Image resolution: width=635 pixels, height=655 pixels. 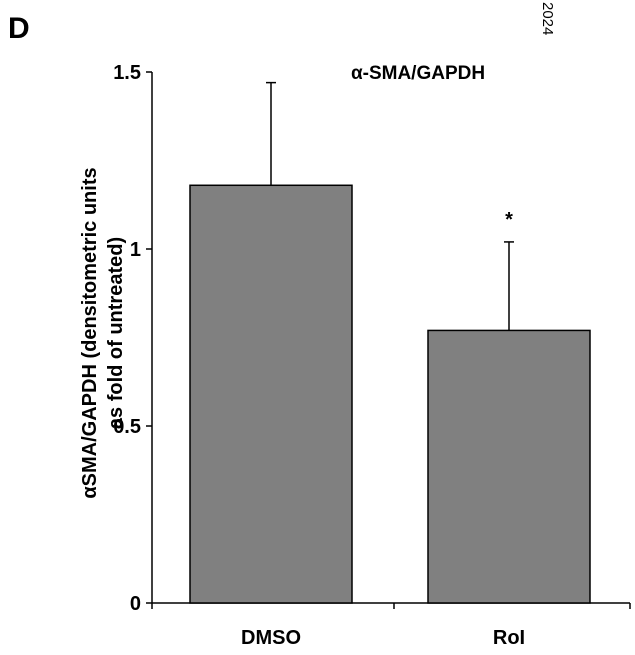 I want to click on bar-roi, so click(x=509, y=466).